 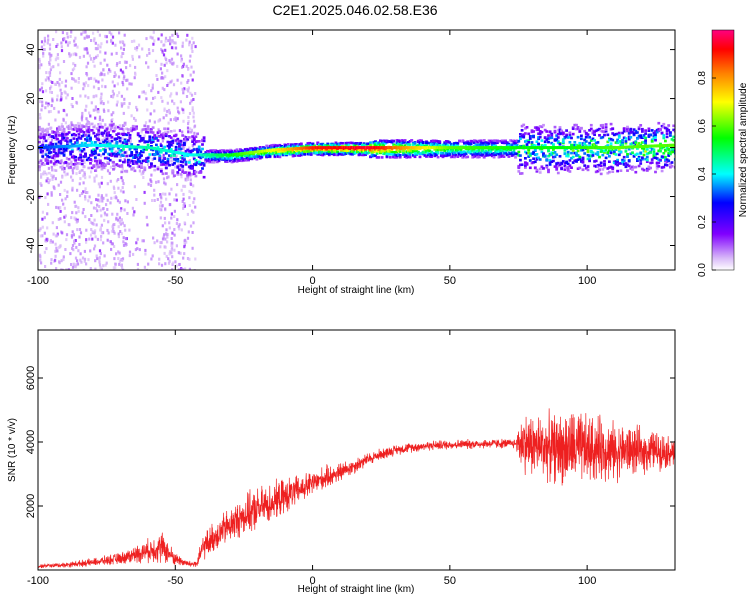 I want to click on x-tick-label: 0, so click(x=313, y=281).